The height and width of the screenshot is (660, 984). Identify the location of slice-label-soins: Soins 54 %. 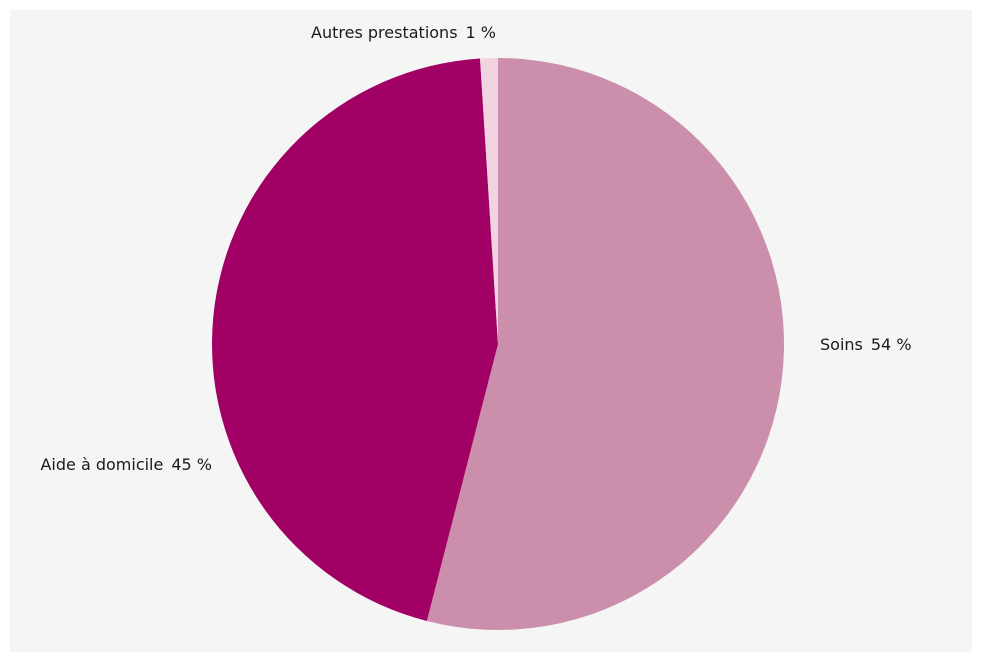
(866, 344).